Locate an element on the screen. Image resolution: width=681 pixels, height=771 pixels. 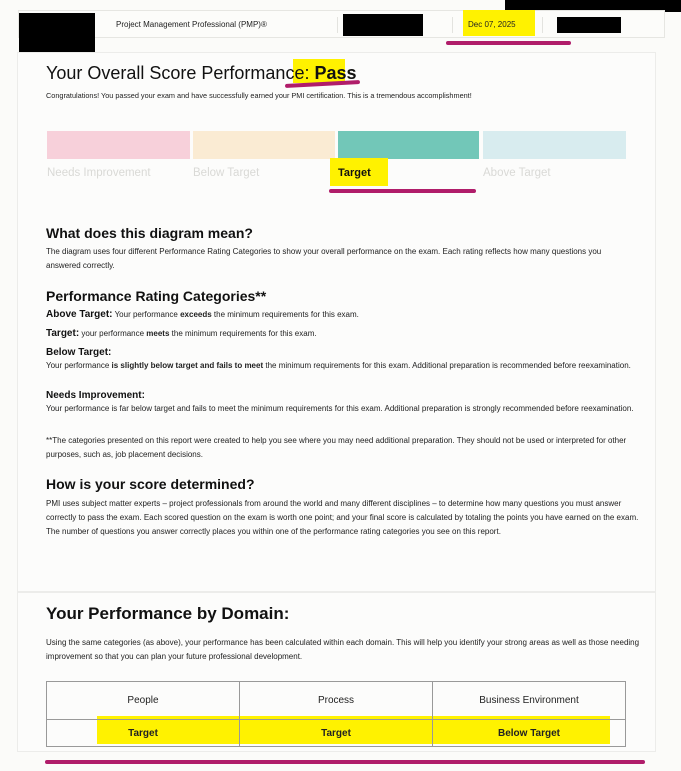
bottom-underline is located at coordinates (345, 762).